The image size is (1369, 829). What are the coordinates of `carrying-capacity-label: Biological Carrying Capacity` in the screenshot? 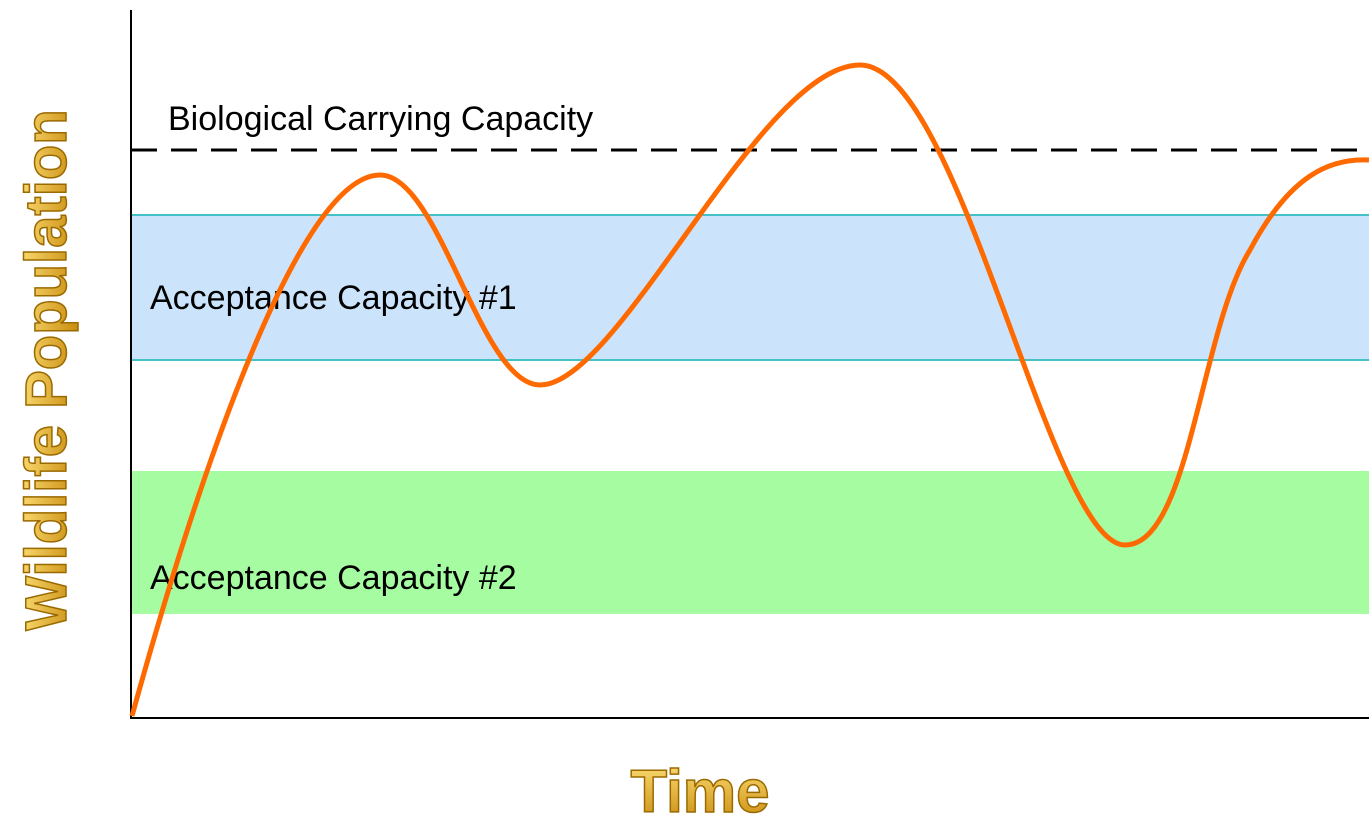 It's located at (380, 119).